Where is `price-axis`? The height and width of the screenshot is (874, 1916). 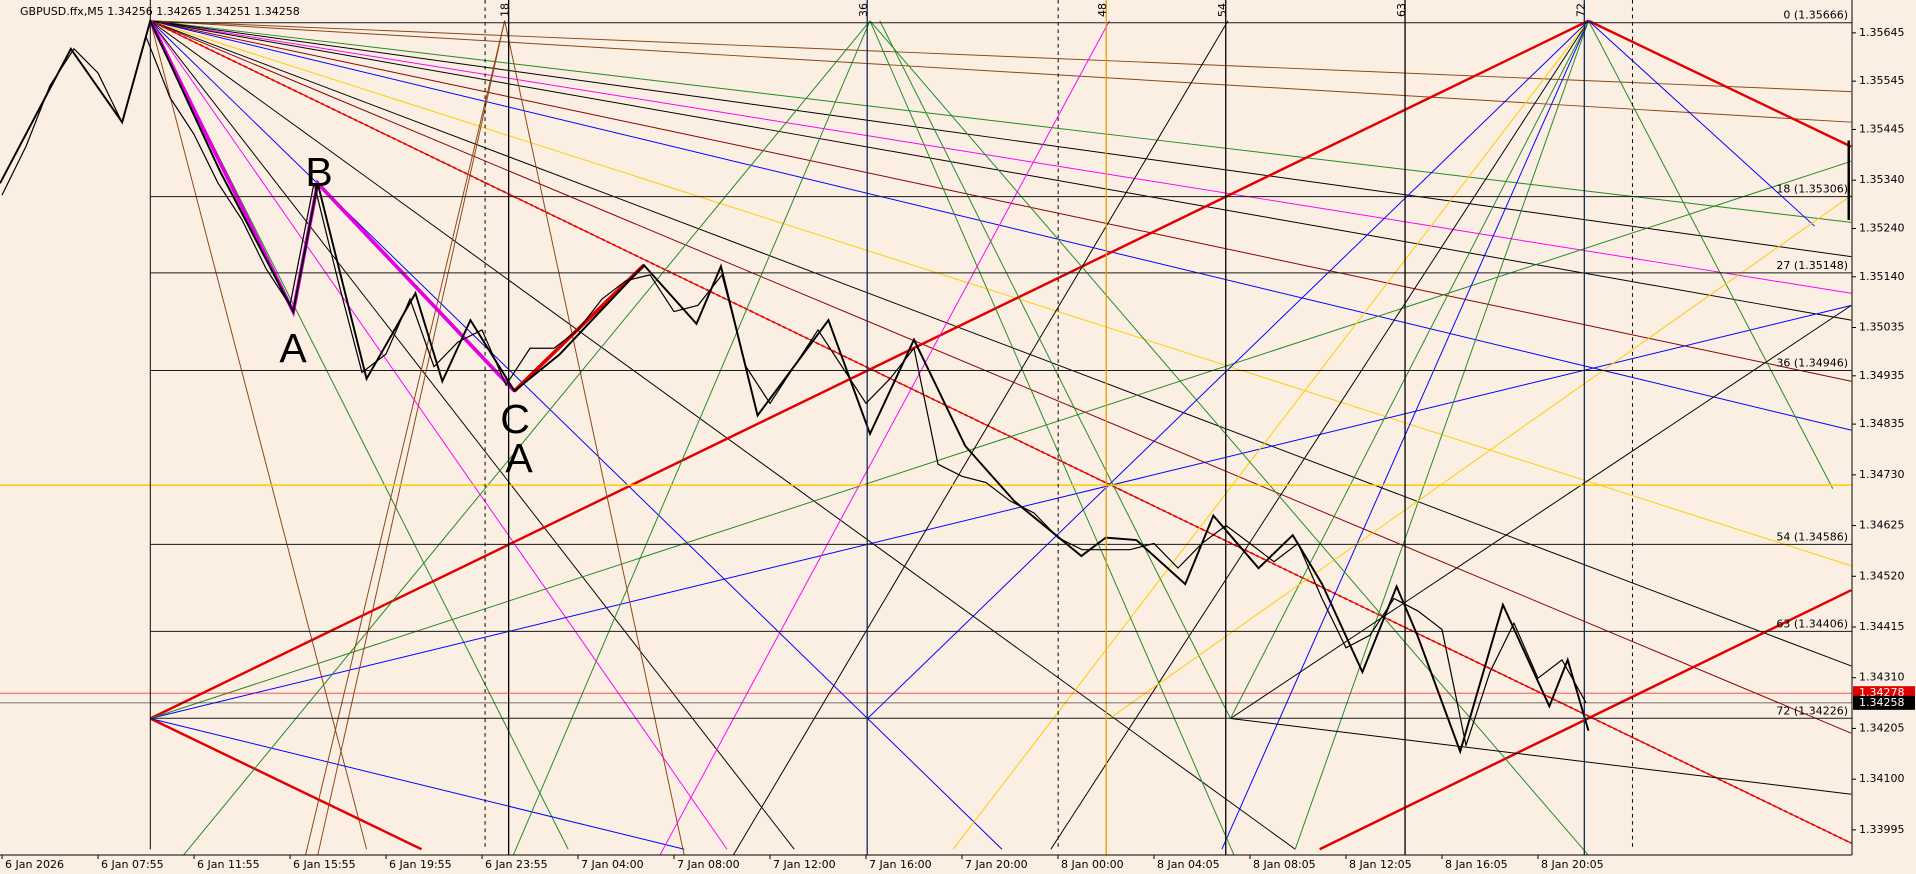 price-axis is located at coordinates (1884, 437).